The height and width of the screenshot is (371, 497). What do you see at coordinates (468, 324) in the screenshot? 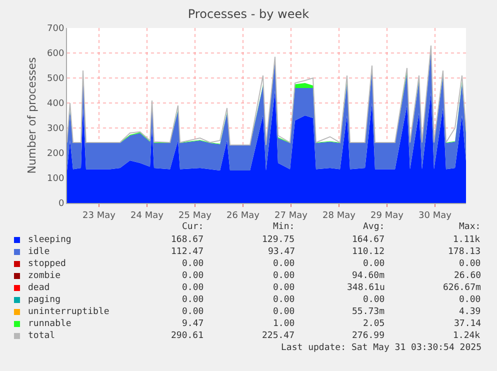
I see `text: 37.14` at bounding box center [468, 324].